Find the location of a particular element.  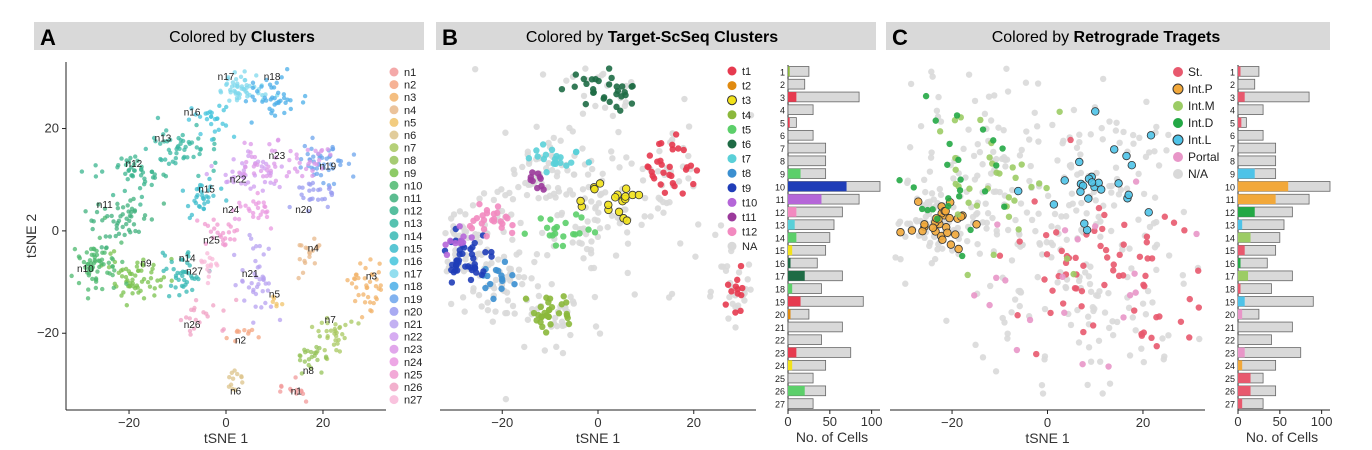

legend-label: n24 is located at coordinates (413, 363).